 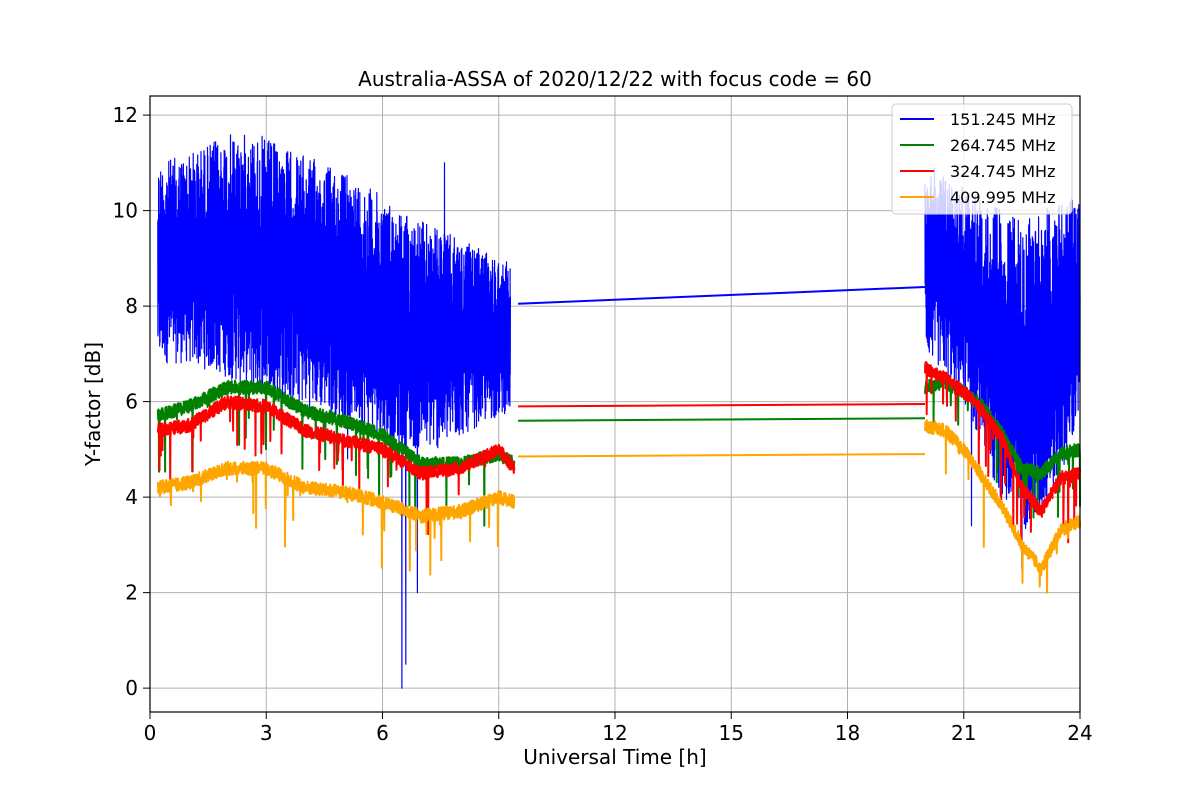 I want to click on legend-label: 151.245 MHz, so click(x=1002, y=119).